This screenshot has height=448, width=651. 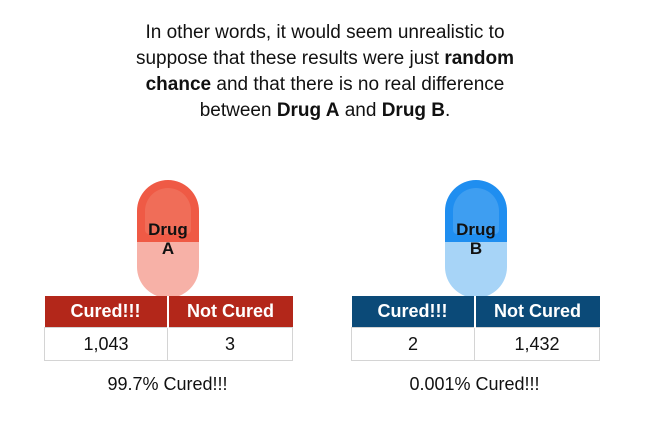 I want to click on drug-b-header-not-cured: Not Cured, so click(x=537, y=312).